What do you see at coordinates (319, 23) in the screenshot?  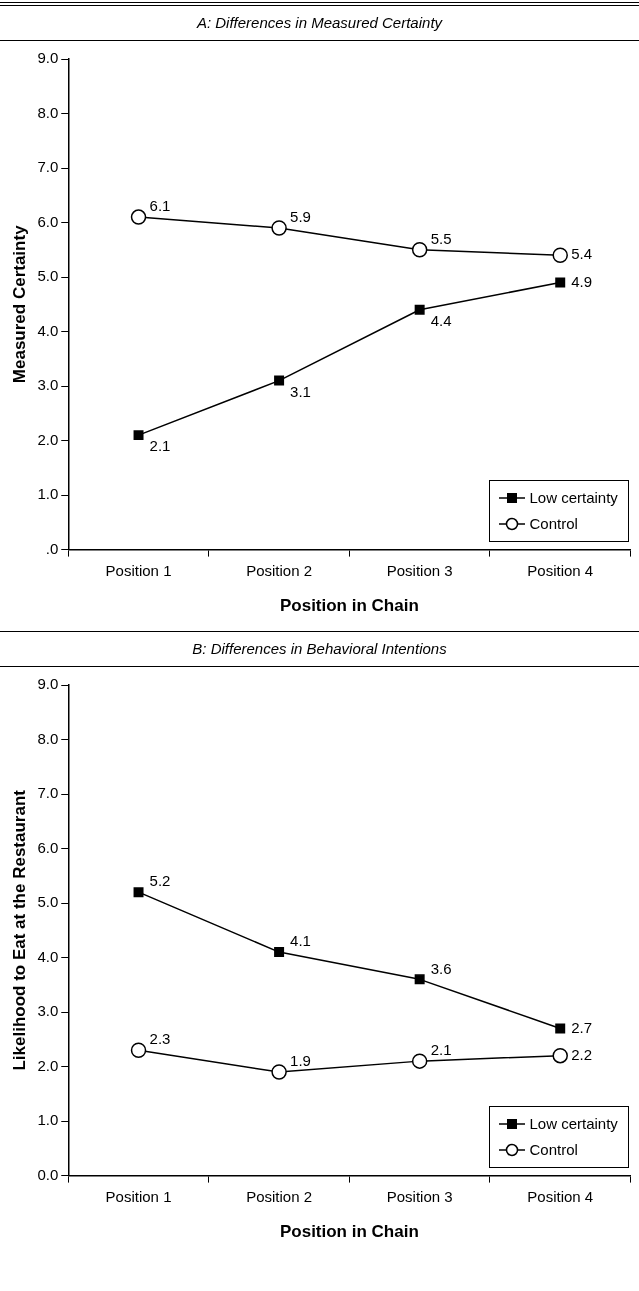 I see `chart-title: A: Differences in Measured Certainty` at bounding box center [319, 23].